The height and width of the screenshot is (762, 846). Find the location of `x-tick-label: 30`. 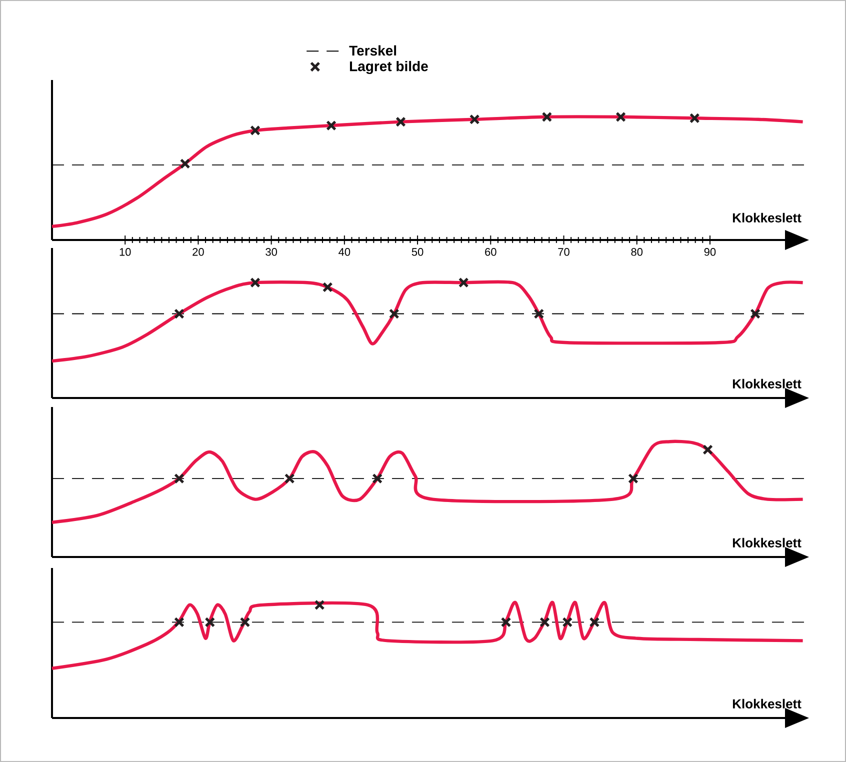

x-tick-label: 30 is located at coordinates (271, 252).